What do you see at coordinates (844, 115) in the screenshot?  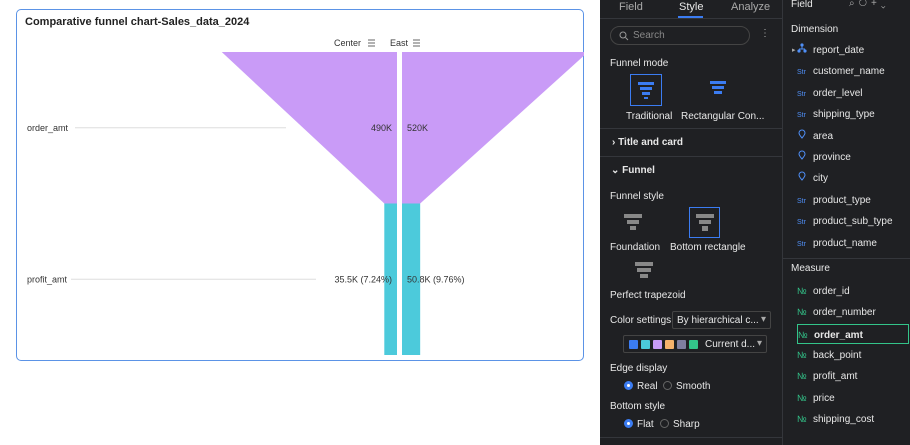 I see `field-label: shipping_type` at bounding box center [844, 115].